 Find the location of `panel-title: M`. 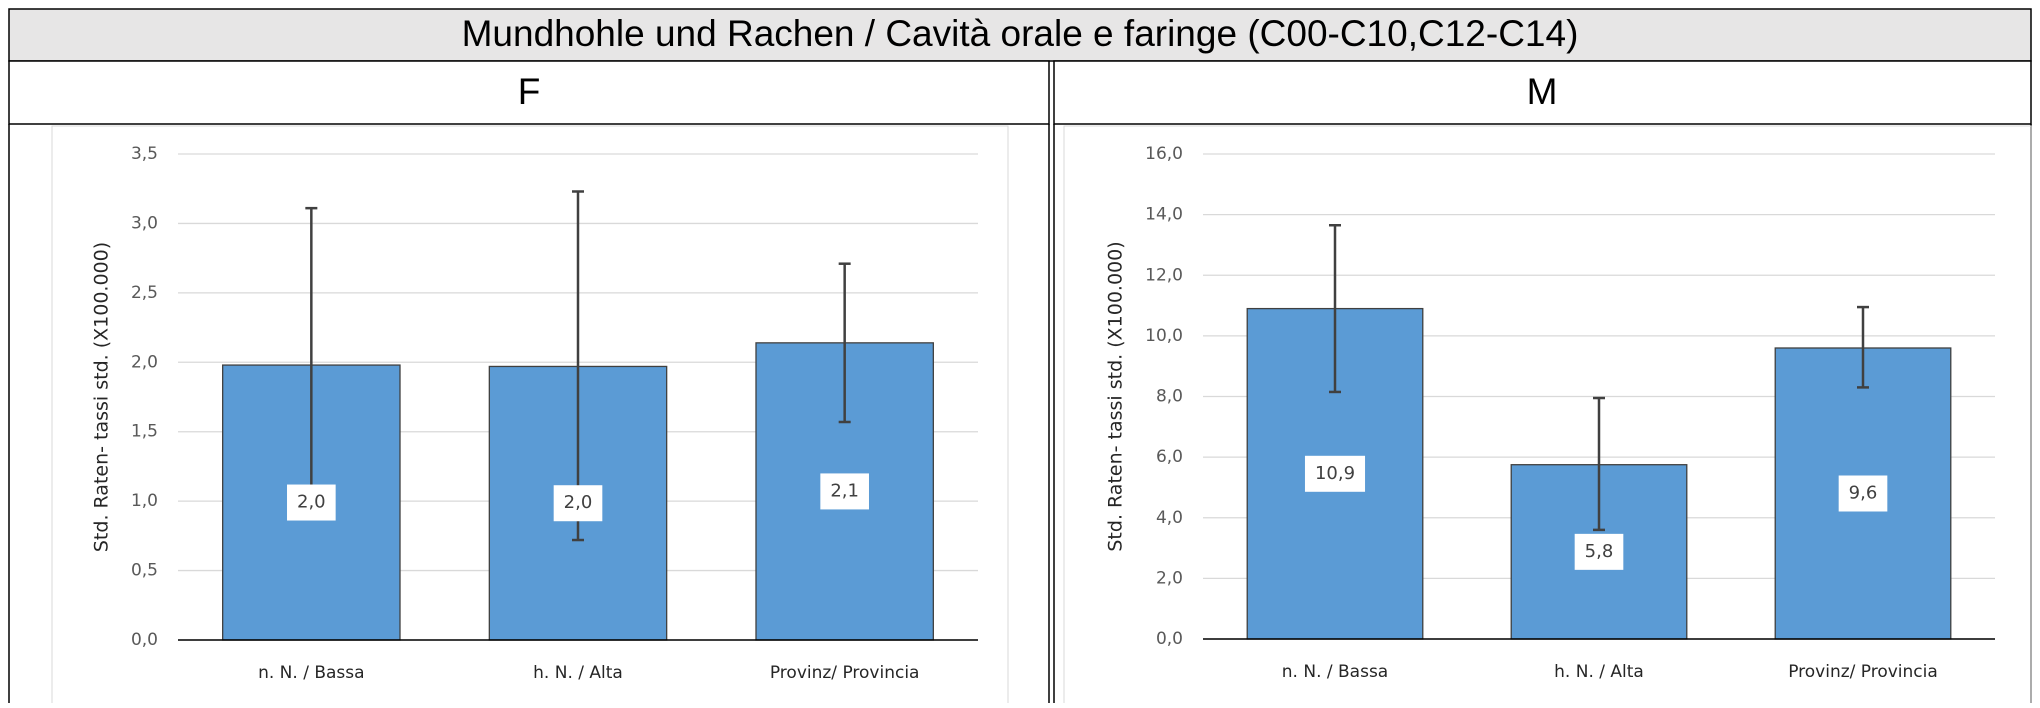

panel-title: M is located at coordinates (1542, 91).